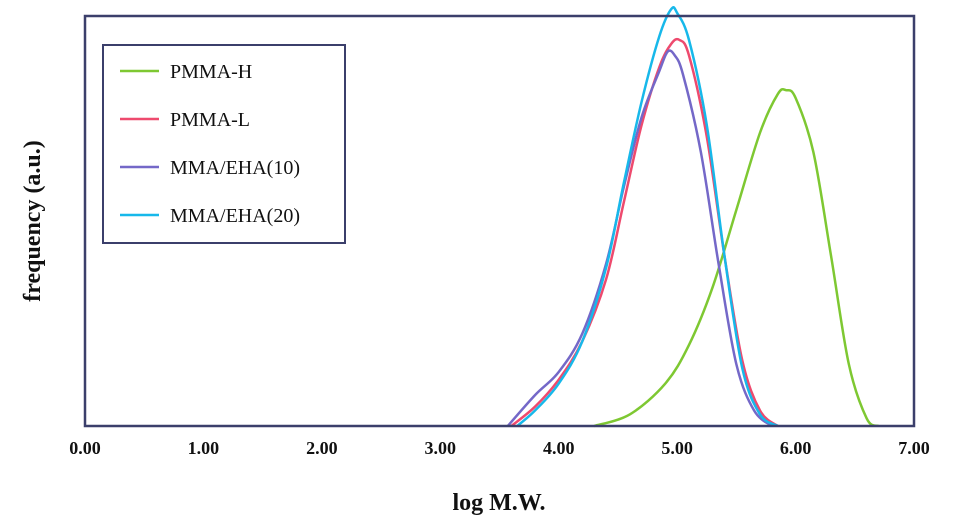  What do you see at coordinates (204, 448) in the screenshot?
I see `x-tick-label: 1.00` at bounding box center [204, 448].